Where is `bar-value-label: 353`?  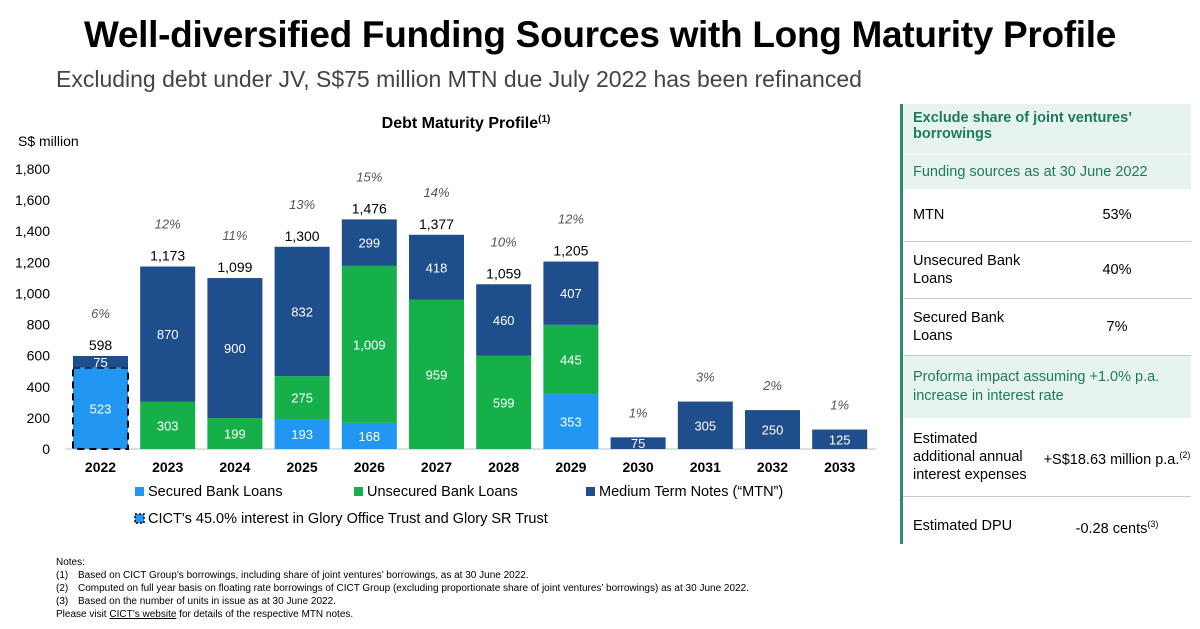 bar-value-label: 353 is located at coordinates (571, 422).